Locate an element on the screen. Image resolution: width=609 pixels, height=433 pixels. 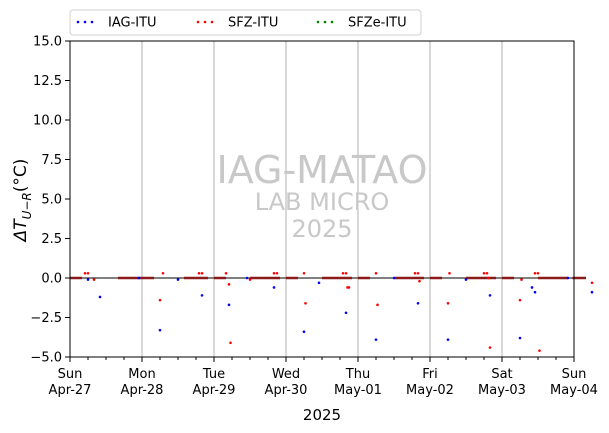
x-tick-label-date: May-04 is located at coordinates (574, 390).